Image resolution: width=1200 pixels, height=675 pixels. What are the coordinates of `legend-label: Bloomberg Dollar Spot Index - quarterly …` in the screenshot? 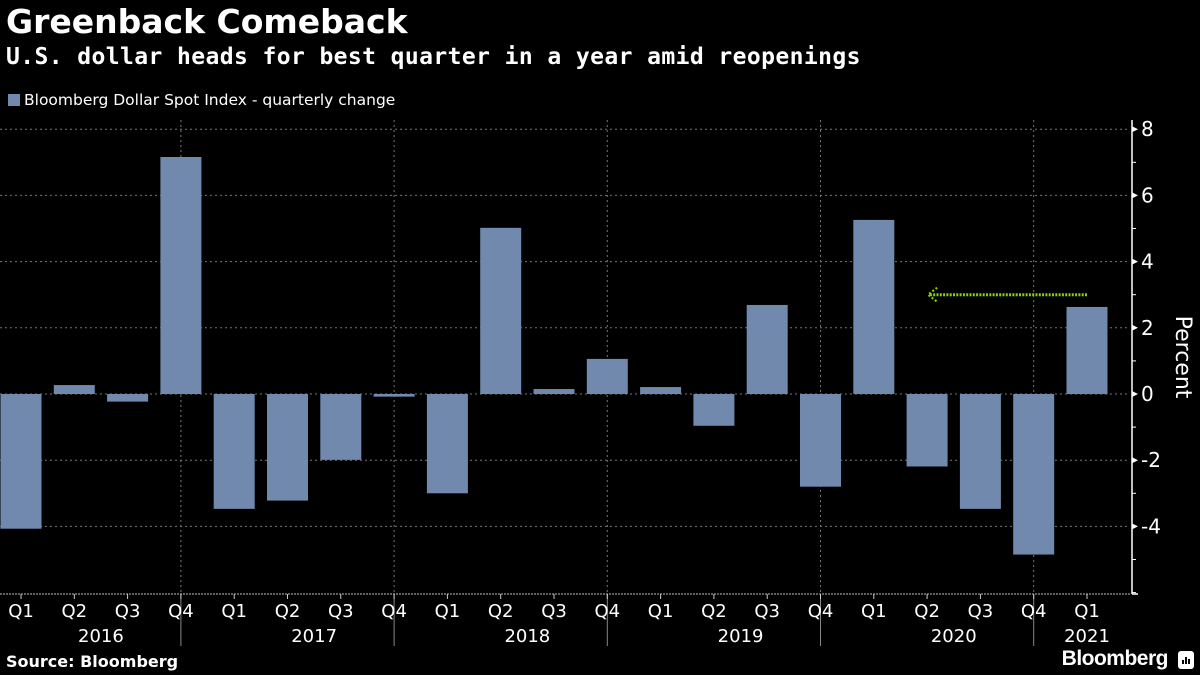 It's located at (210, 100).